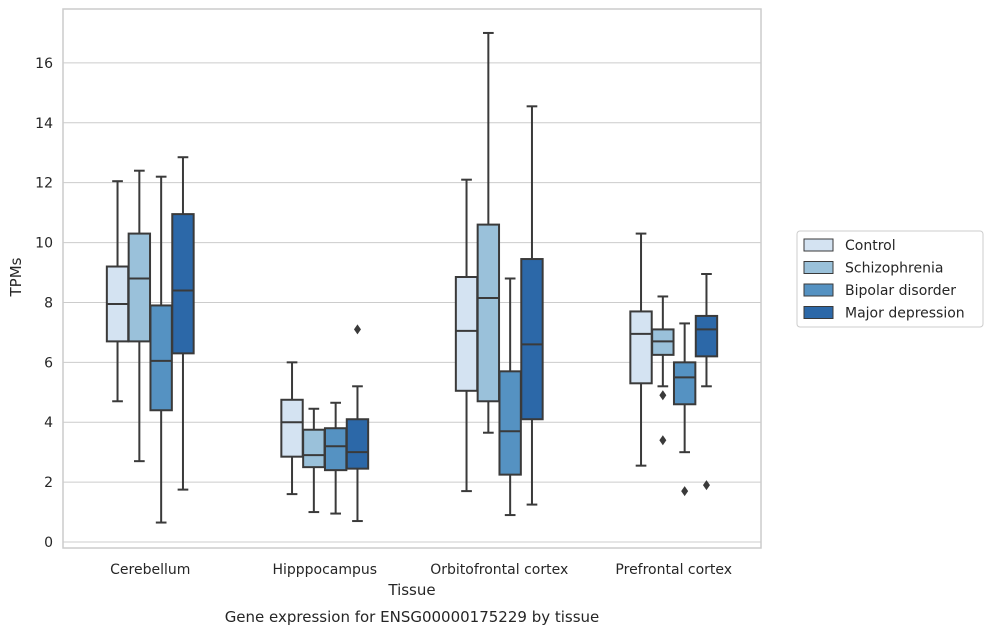  Describe the element at coordinates (900, 291) in the screenshot. I see `legend-label: Bipolar disorder` at that location.